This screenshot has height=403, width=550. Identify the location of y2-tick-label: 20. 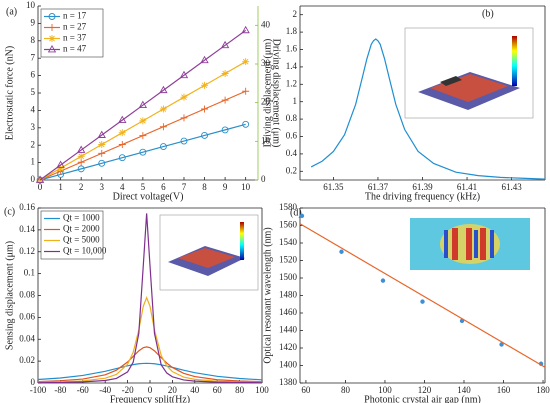
(266, 102).